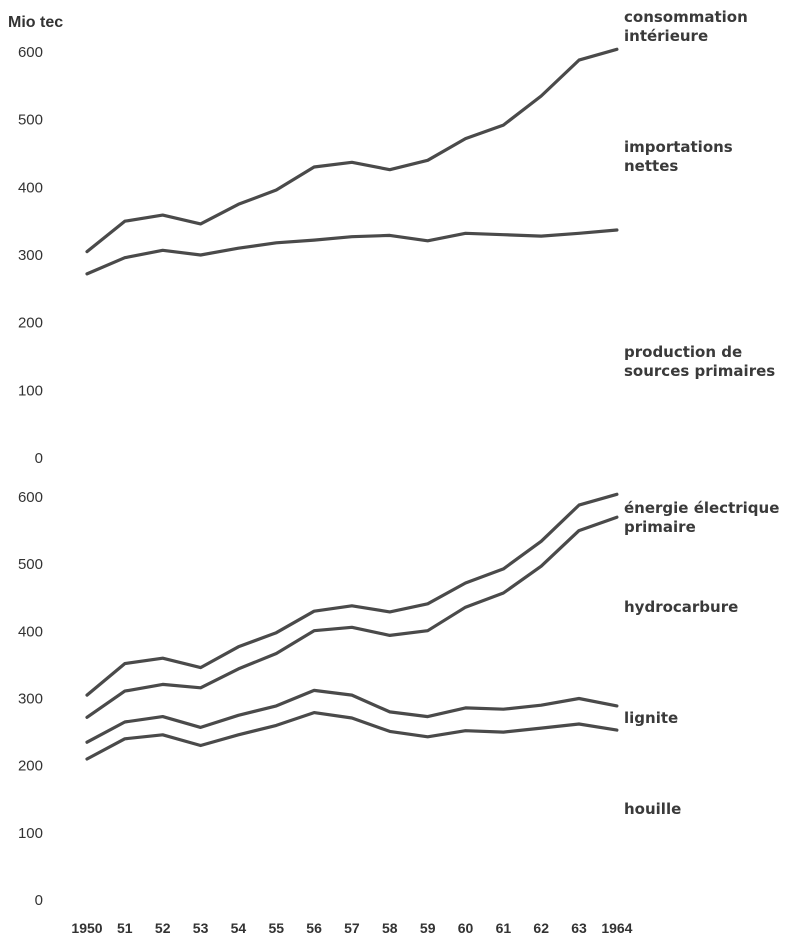  Describe the element at coordinates (504, 928) in the screenshot. I see `x-tick-label: 61` at that location.